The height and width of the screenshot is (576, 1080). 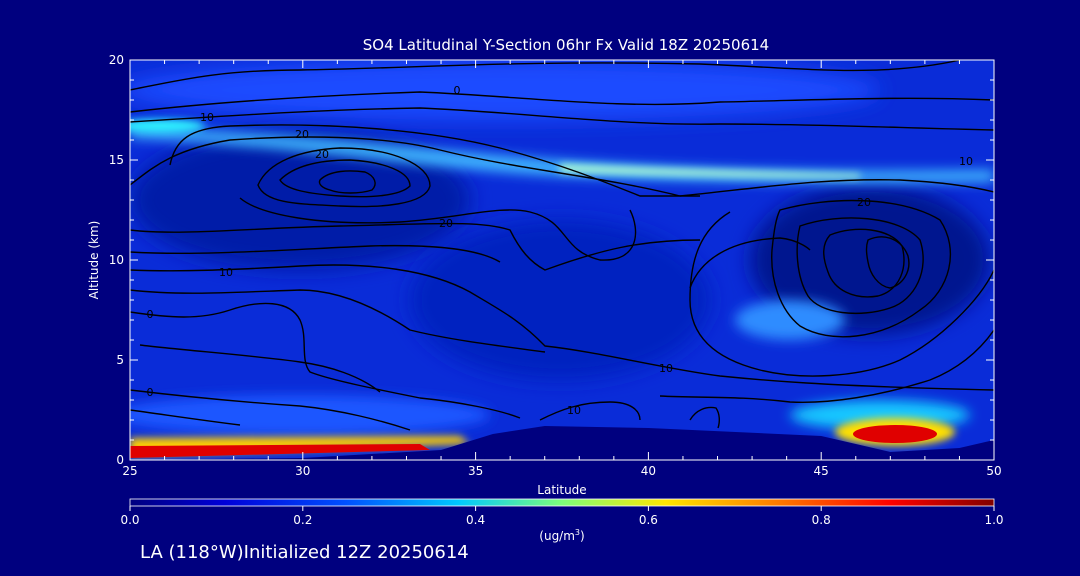 I want to click on colorbar, so click(x=562, y=502).